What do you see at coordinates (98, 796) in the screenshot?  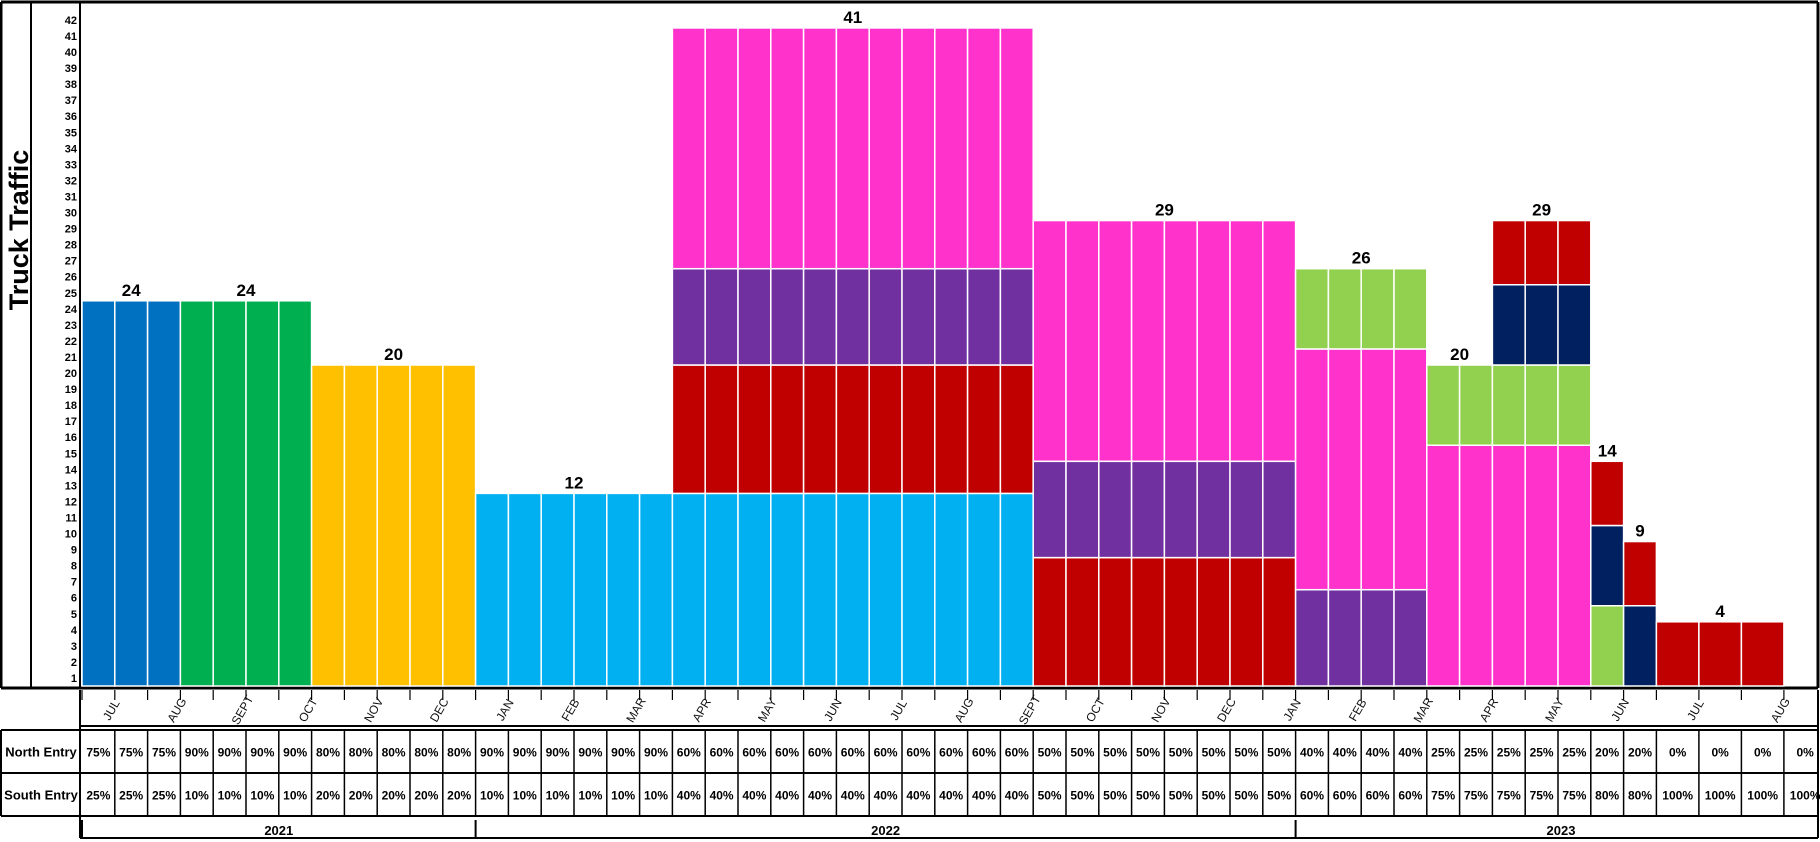 I see `south-entry-value: 25%` at bounding box center [98, 796].